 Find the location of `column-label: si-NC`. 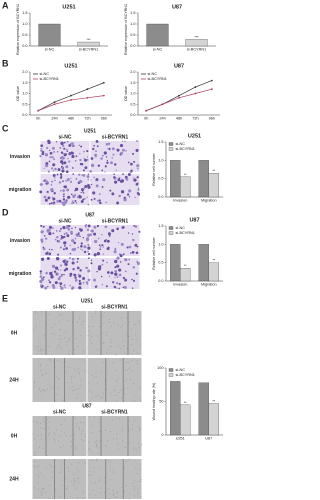

column-label: si-NC is located at coordinates (59, 307).